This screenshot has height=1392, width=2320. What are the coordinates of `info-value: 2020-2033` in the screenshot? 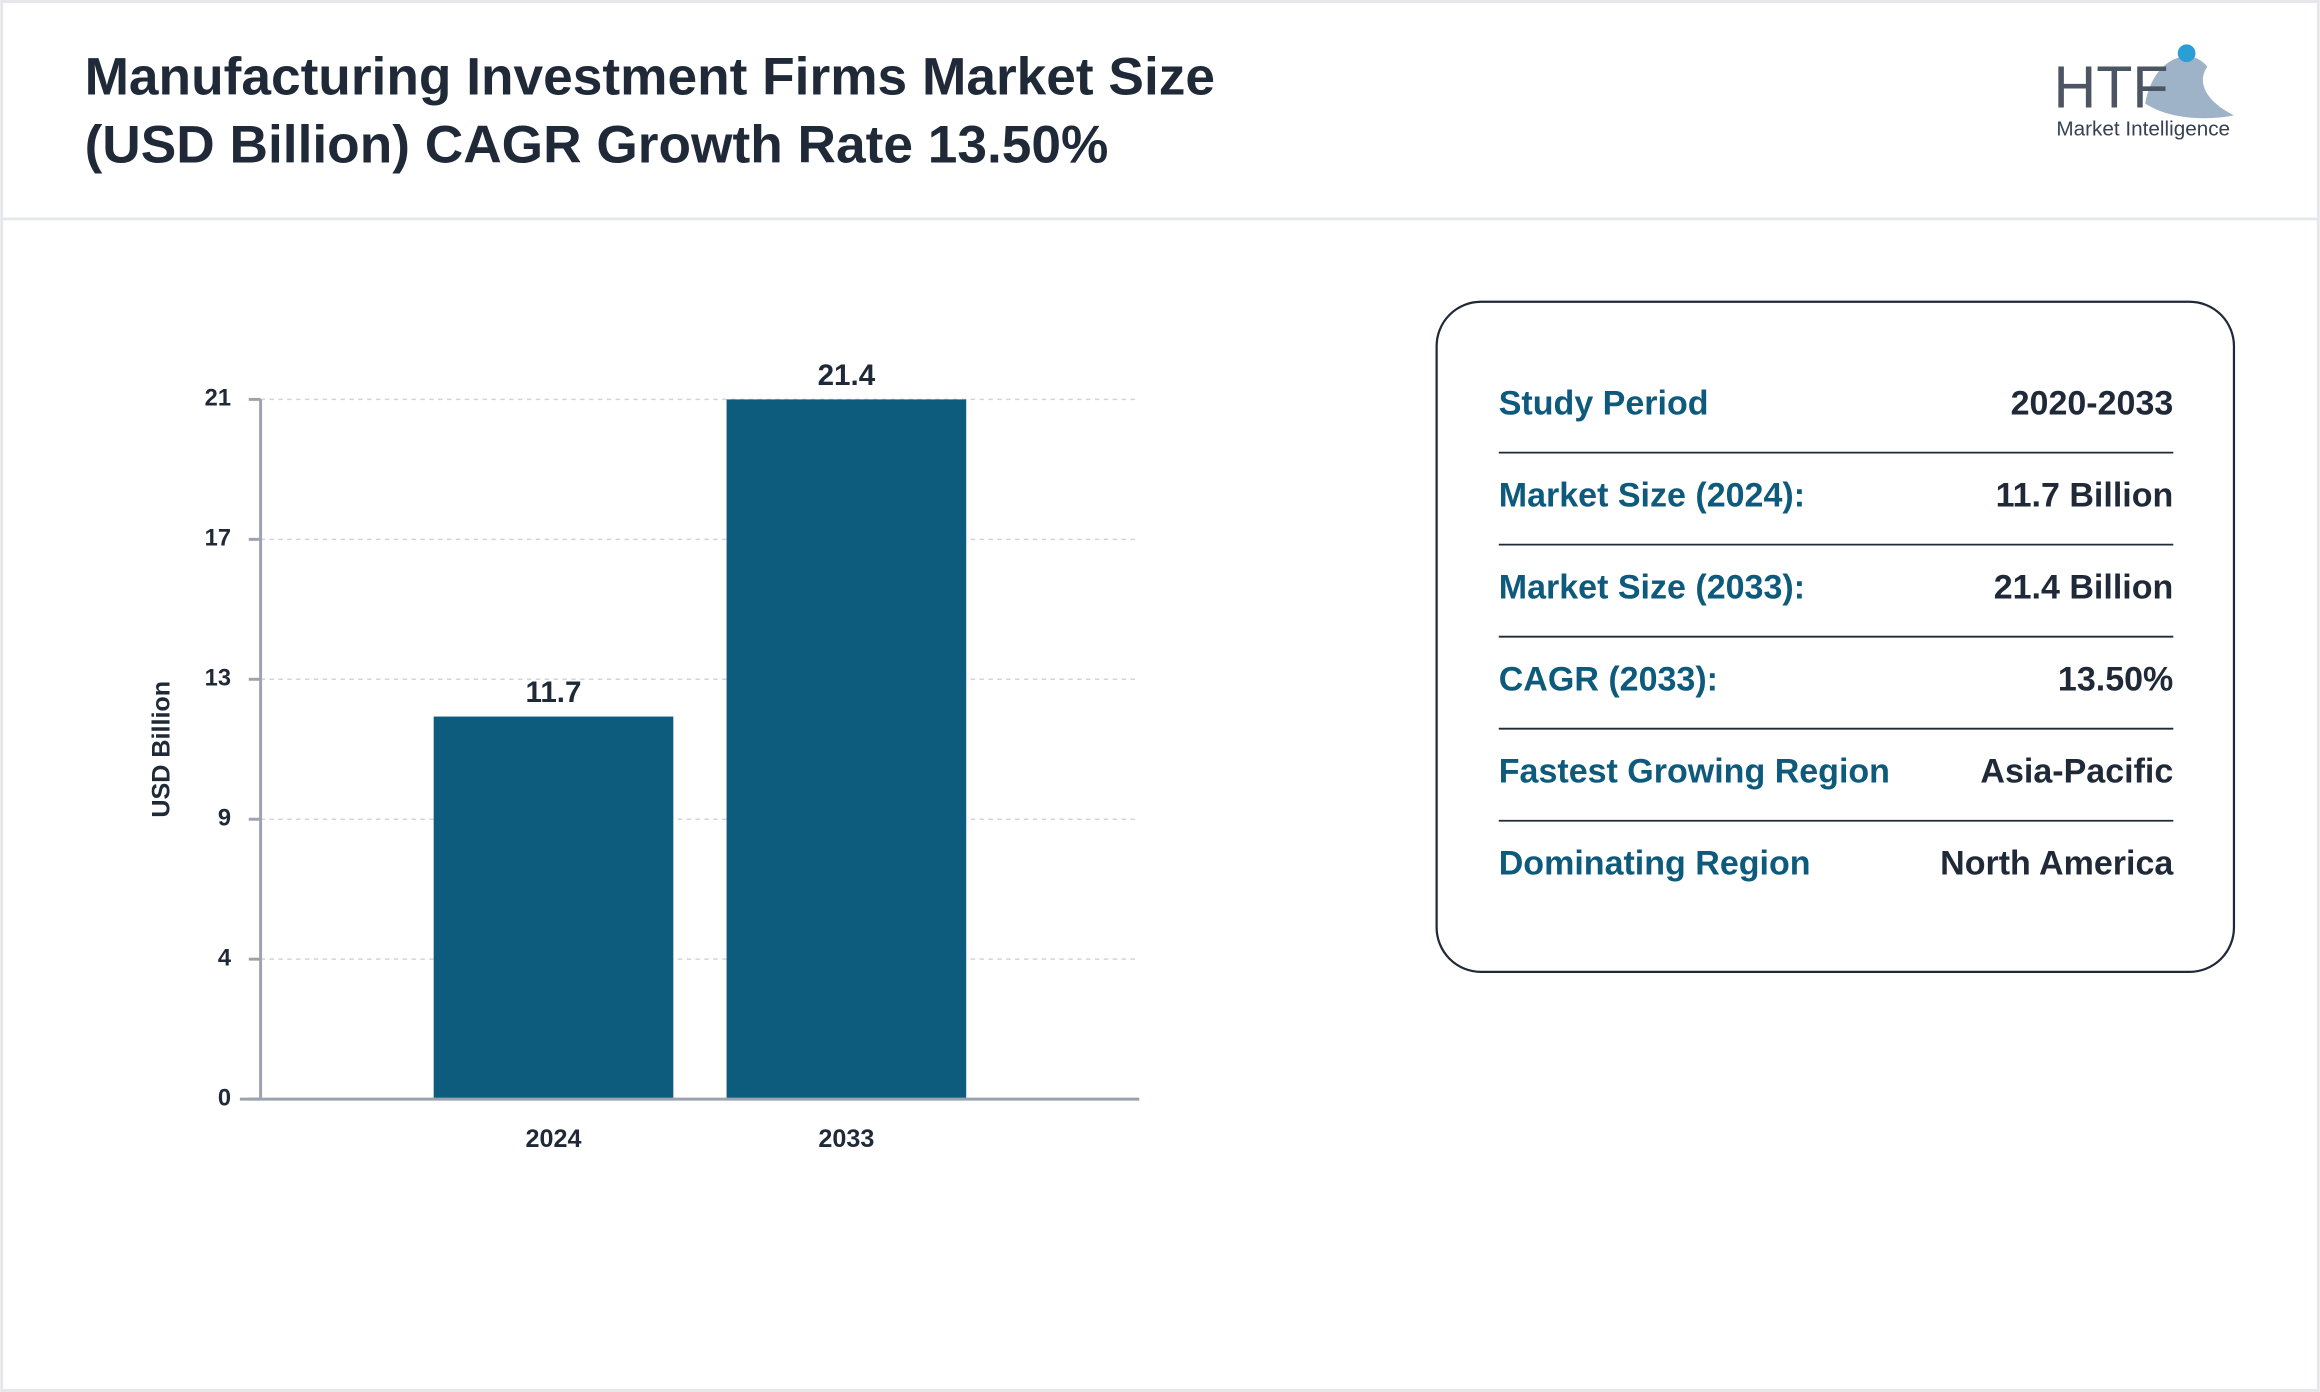 It's located at (2092, 403).